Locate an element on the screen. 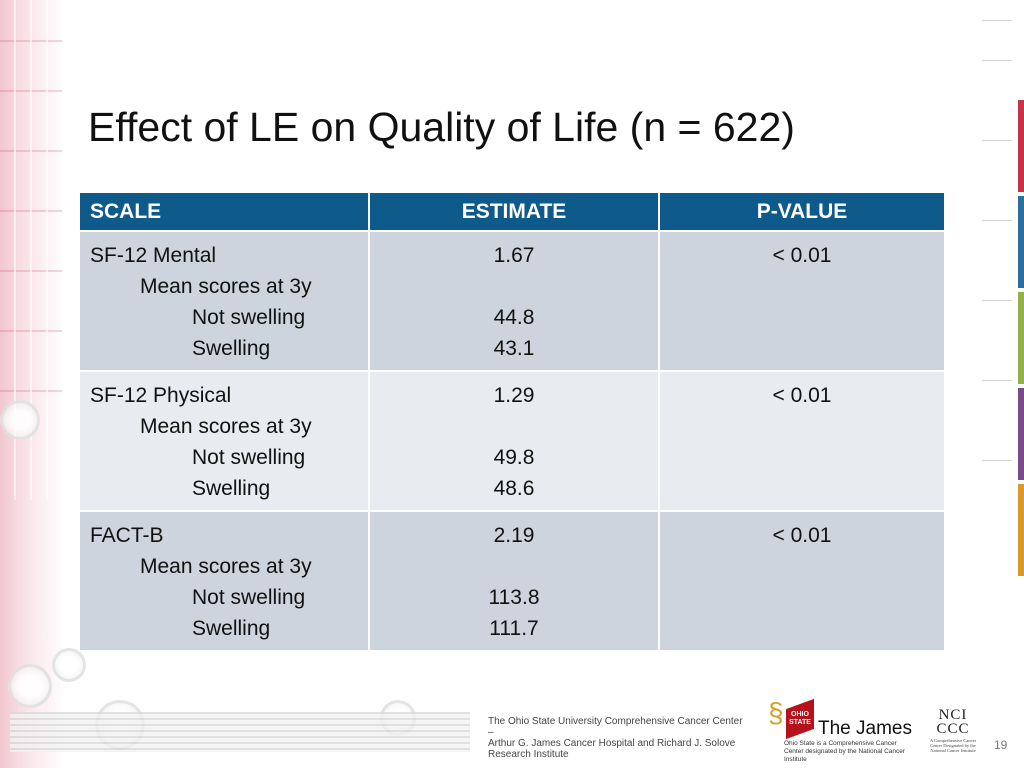 This screenshot has width=1024, height=768. header-p-value: P-VALUE is located at coordinates (802, 211).